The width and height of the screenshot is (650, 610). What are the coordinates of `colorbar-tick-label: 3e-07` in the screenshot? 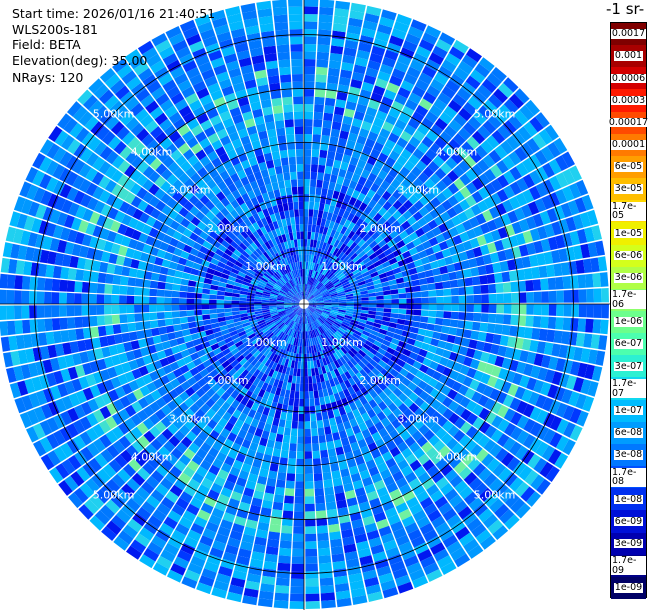 It's located at (628, 366).